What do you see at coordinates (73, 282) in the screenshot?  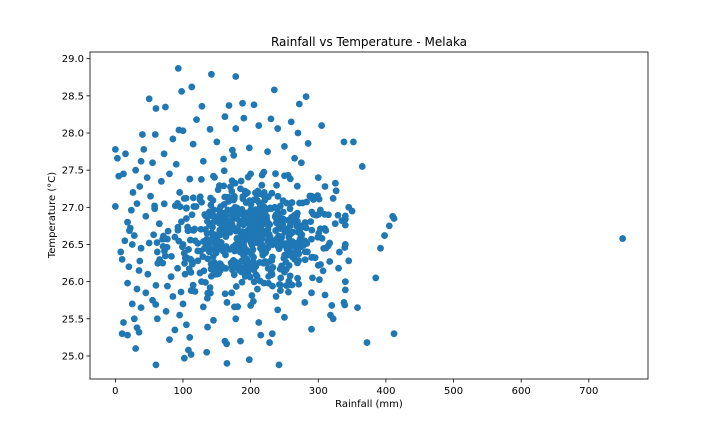 I see `y-tick-label: 26.0` at bounding box center [73, 282].